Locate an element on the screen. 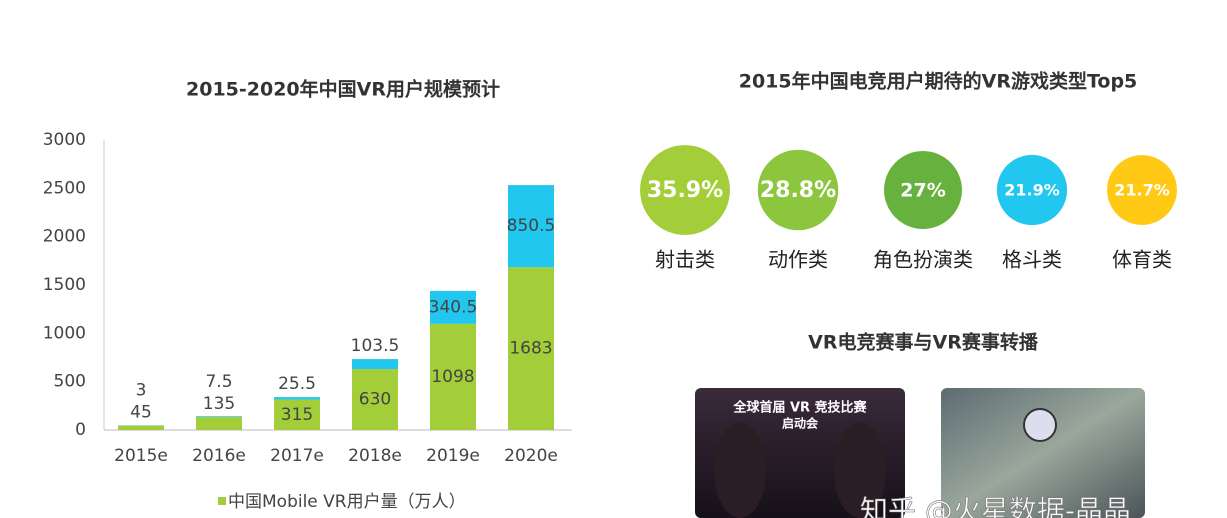 This screenshot has height=518, width=1227. bar-chart-title: 2015-2020年中国VR用户规模预计 is located at coordinates (343, 89).